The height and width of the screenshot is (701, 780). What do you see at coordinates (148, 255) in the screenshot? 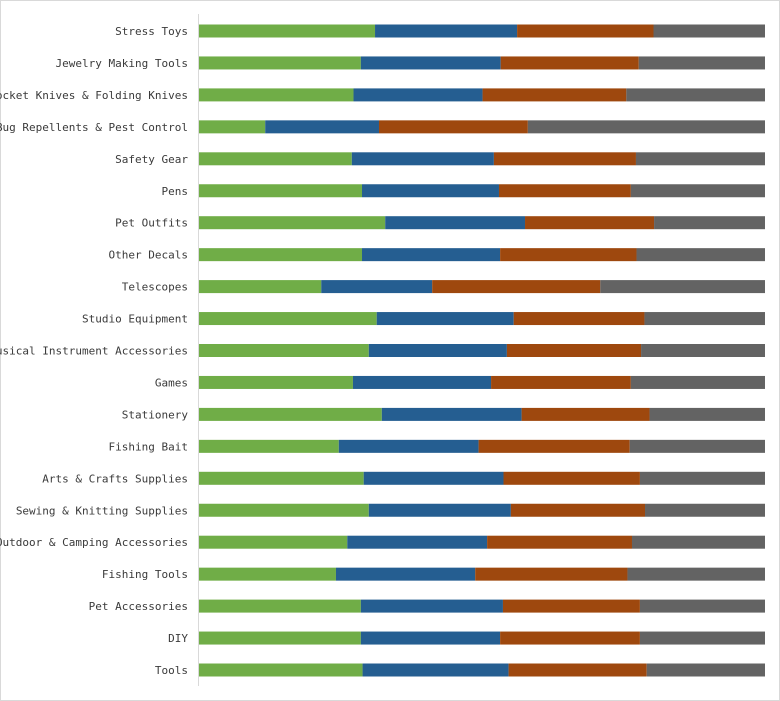
I see `category-label: Other Decals` at bounding box center [148, 255].